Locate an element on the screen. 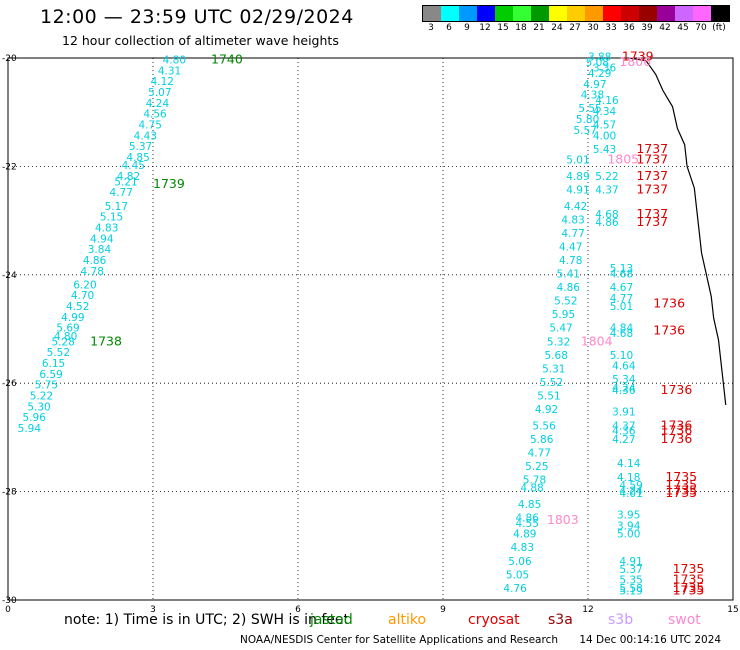 The width and height of the screenshot is (740, 650). wave-height-label: 4.75 is located at coordinates (150, 125).